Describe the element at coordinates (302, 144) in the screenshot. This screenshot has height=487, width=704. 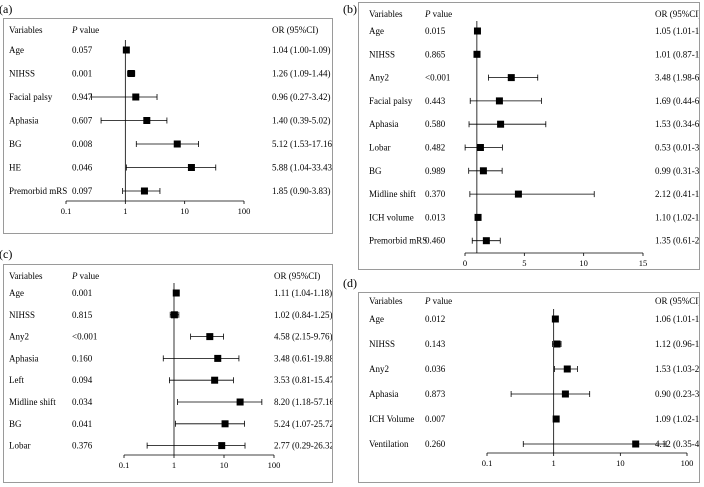
I see `row-or-ci: 5.12 (1.53-17.16)` at that location.